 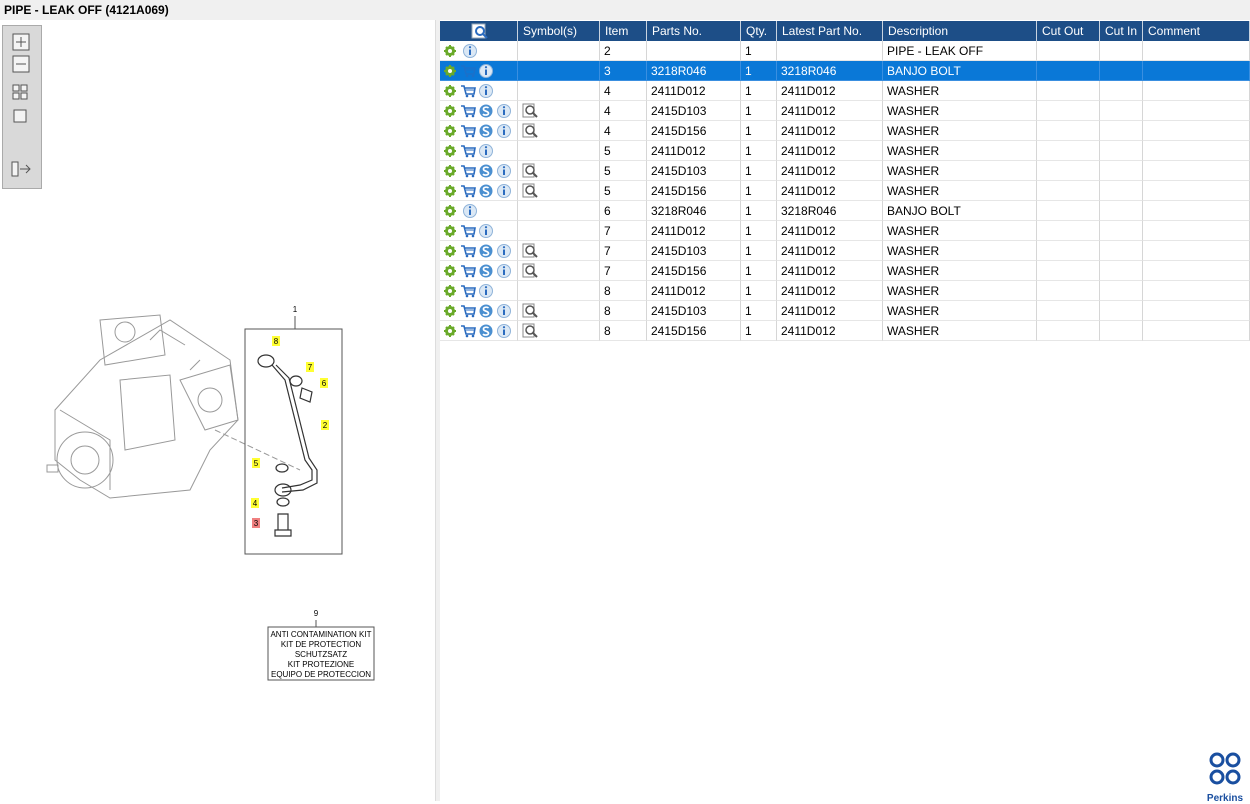 What do you see at coordinates (623, 331) in the screenshot?
I see `table-cell: 8` at bounding box center [623, 331].